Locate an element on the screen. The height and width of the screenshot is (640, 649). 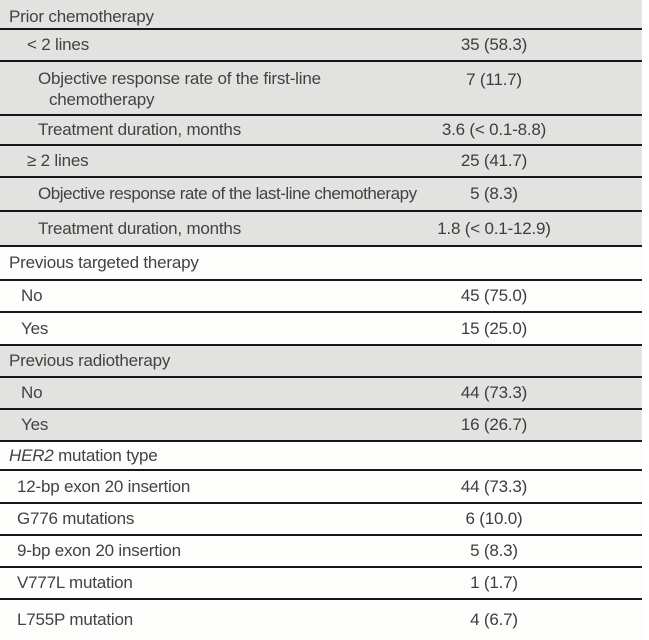
table-row: 9-bp exon 20 insertion 5 (8.3) is located at coordinates (321, 552).